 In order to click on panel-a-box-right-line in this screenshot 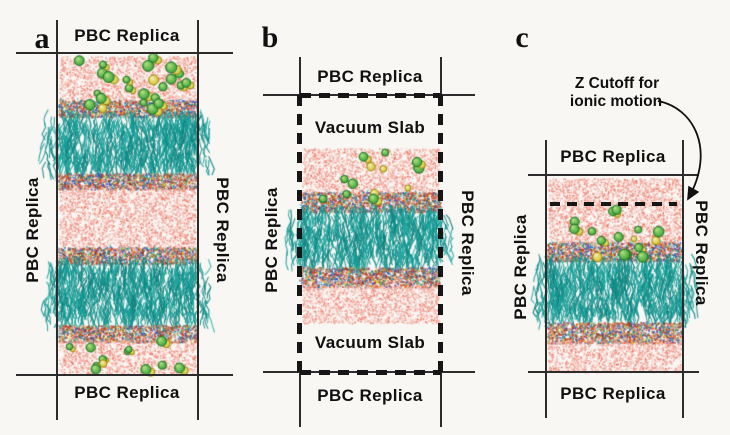, I will do `click(198, 220)`.